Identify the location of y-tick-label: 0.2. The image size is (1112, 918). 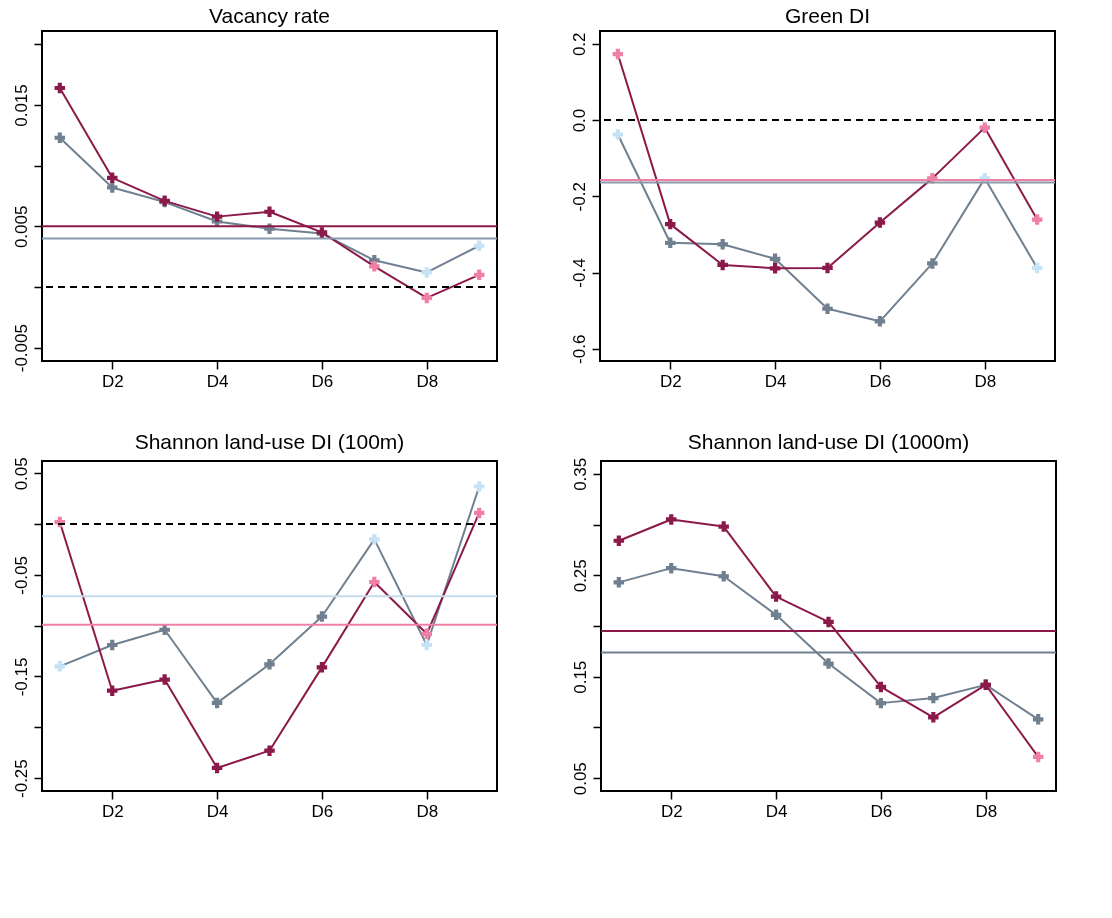
(579, 44).